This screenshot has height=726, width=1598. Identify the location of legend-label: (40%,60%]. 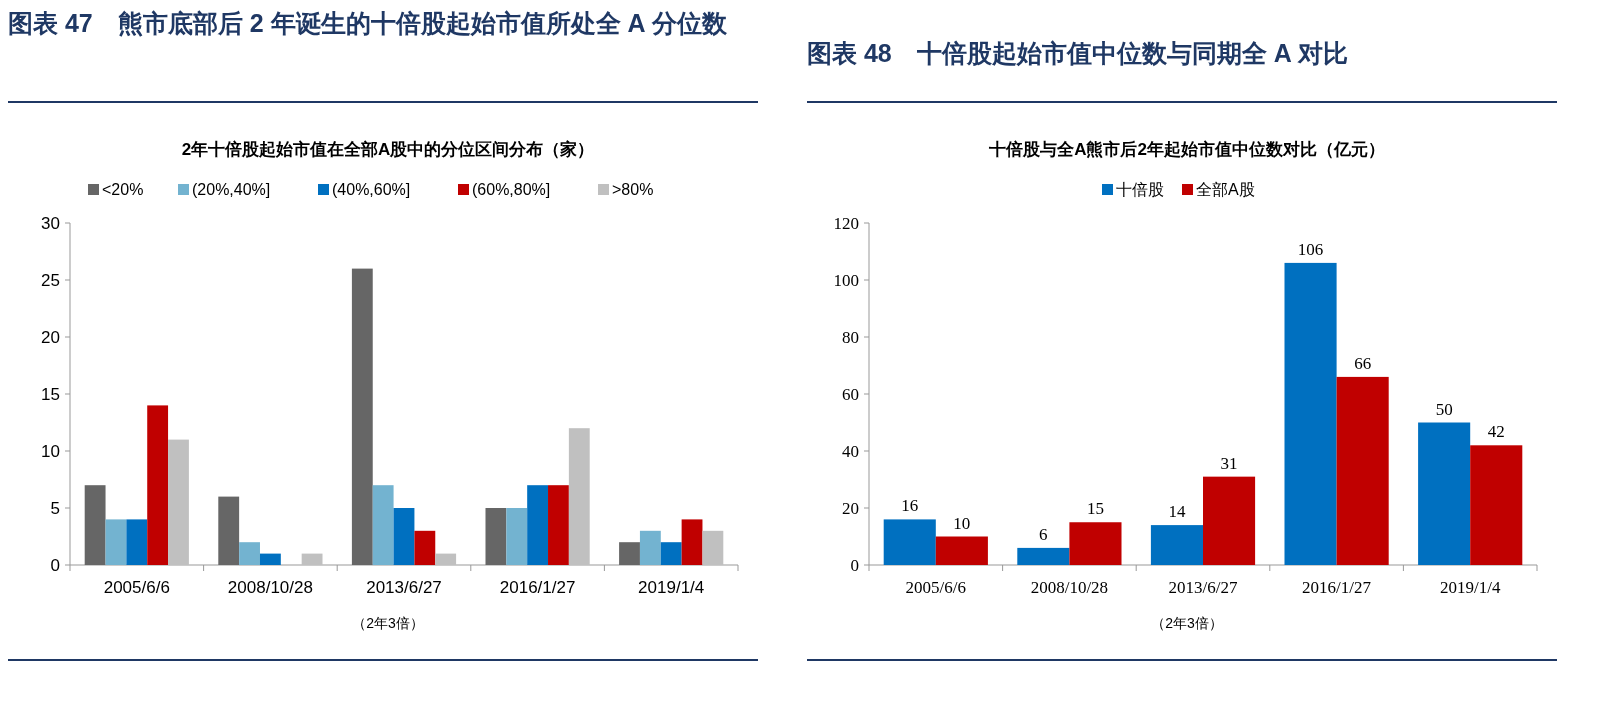
(371, 189).